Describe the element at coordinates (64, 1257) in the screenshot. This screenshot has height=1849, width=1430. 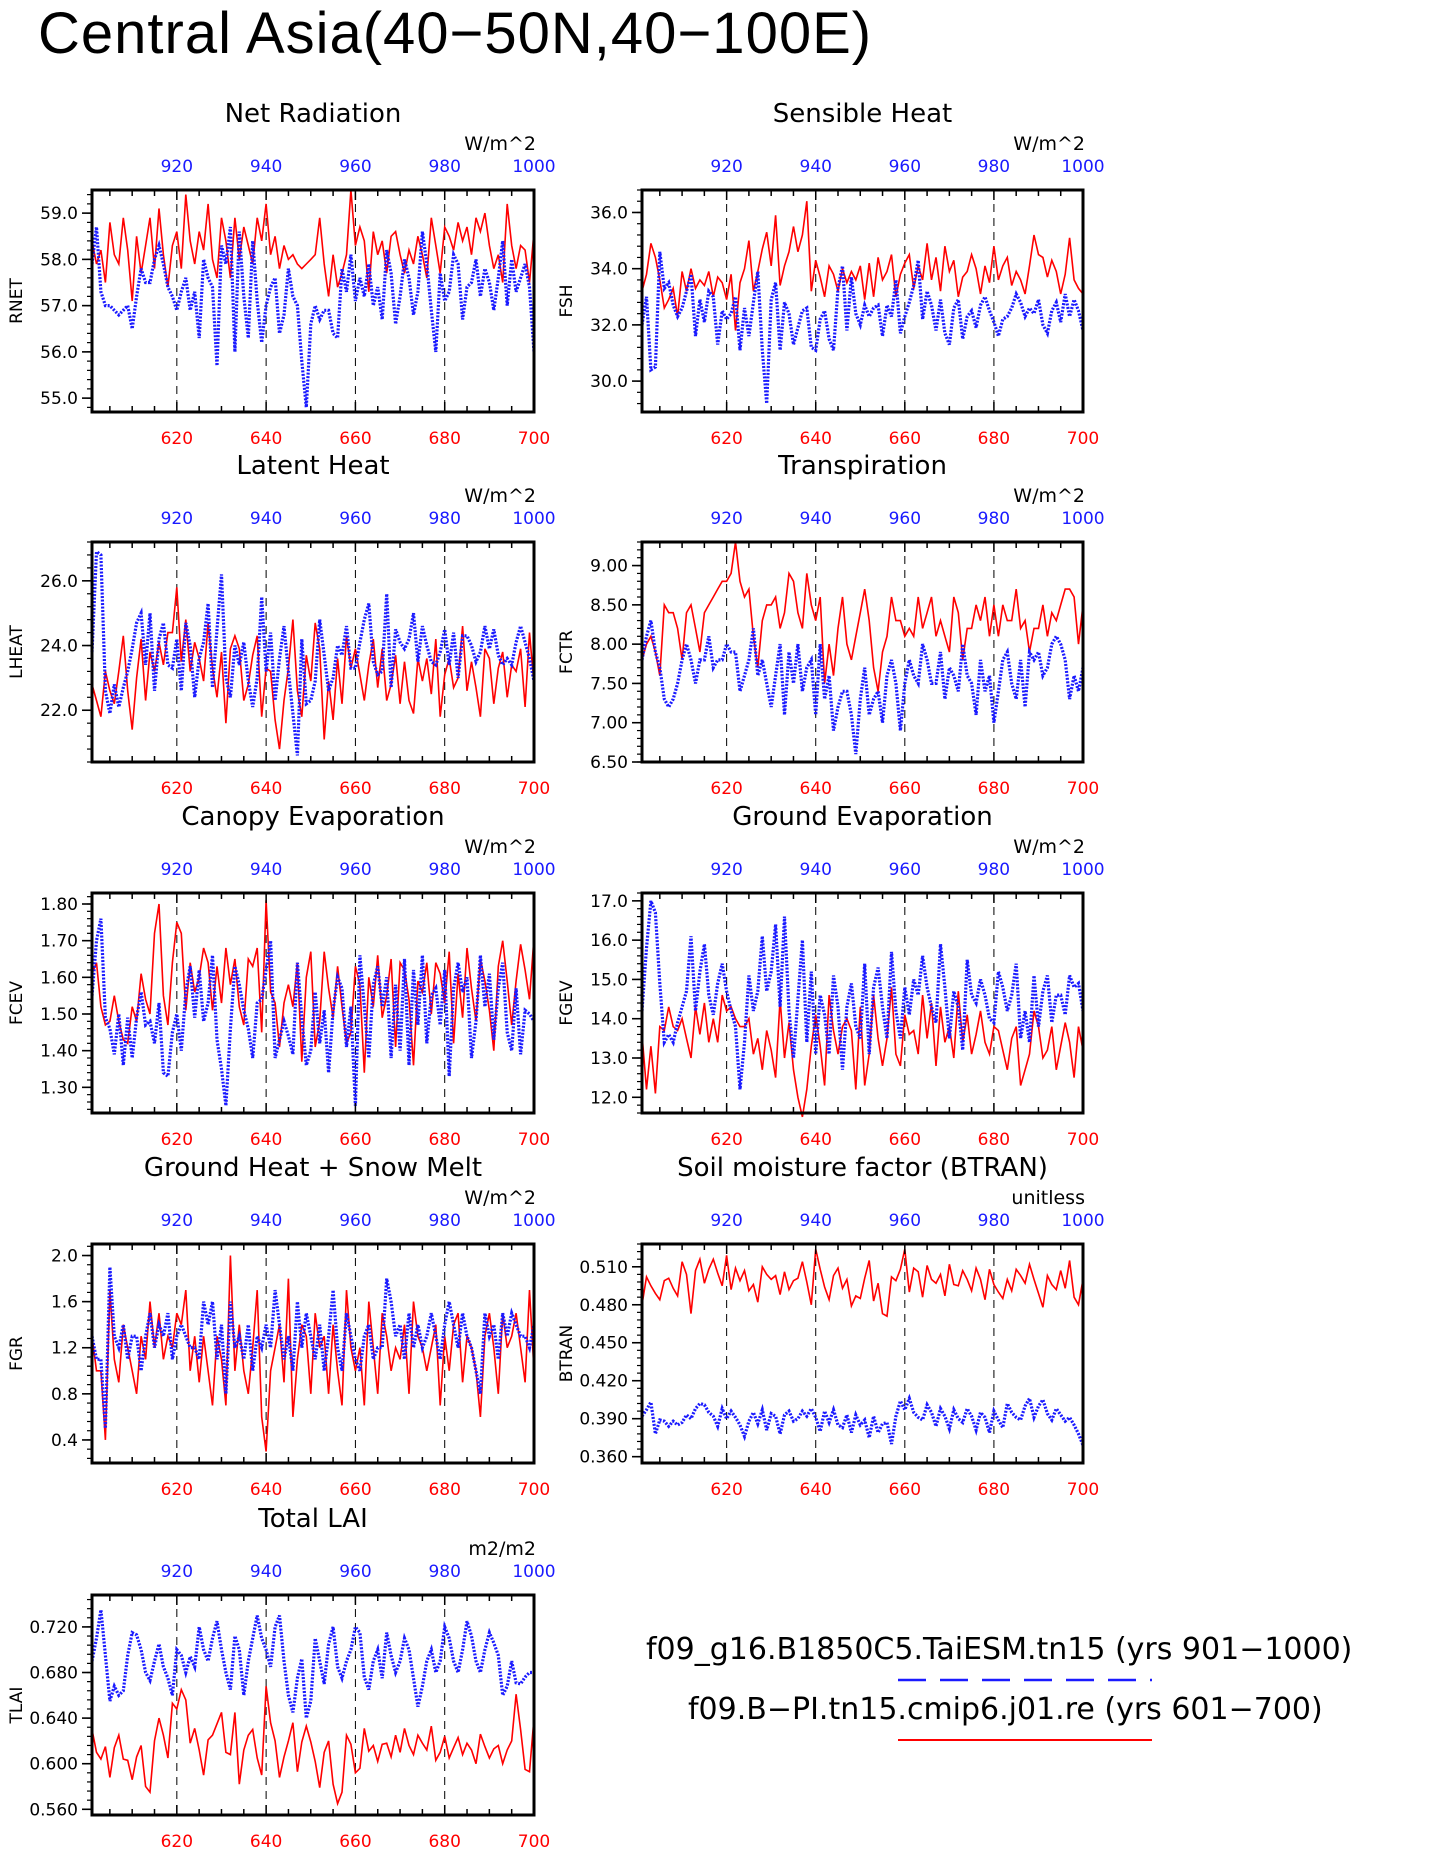
I see `y-tick-label: 2.0` at that location.